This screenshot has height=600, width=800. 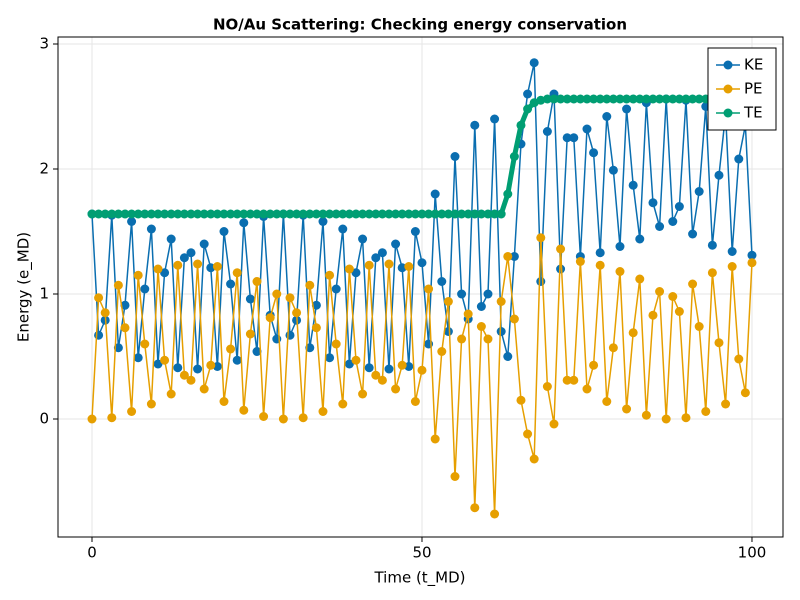 What do you see at coordinates (753, 113) in the screenshot?
I see `legend-label: TE` at bounding box center [753, 113].